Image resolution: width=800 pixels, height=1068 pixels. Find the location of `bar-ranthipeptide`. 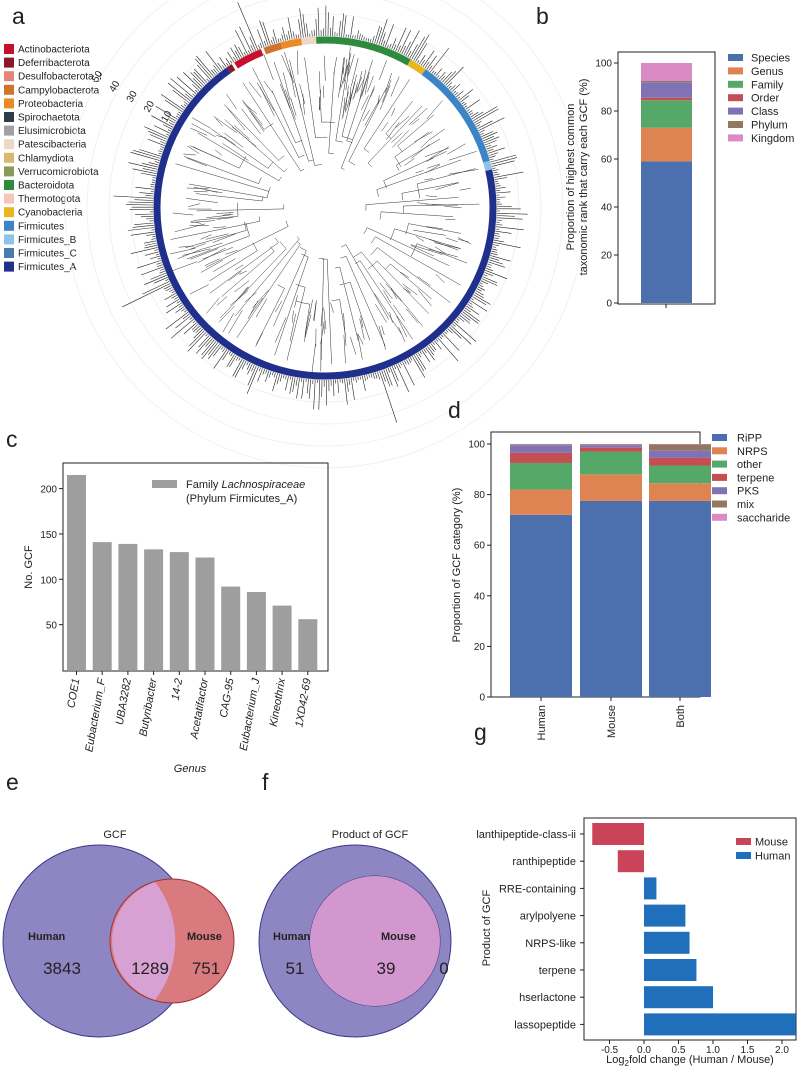

bar-ranthipeptide is located at coordinates (630, 861).